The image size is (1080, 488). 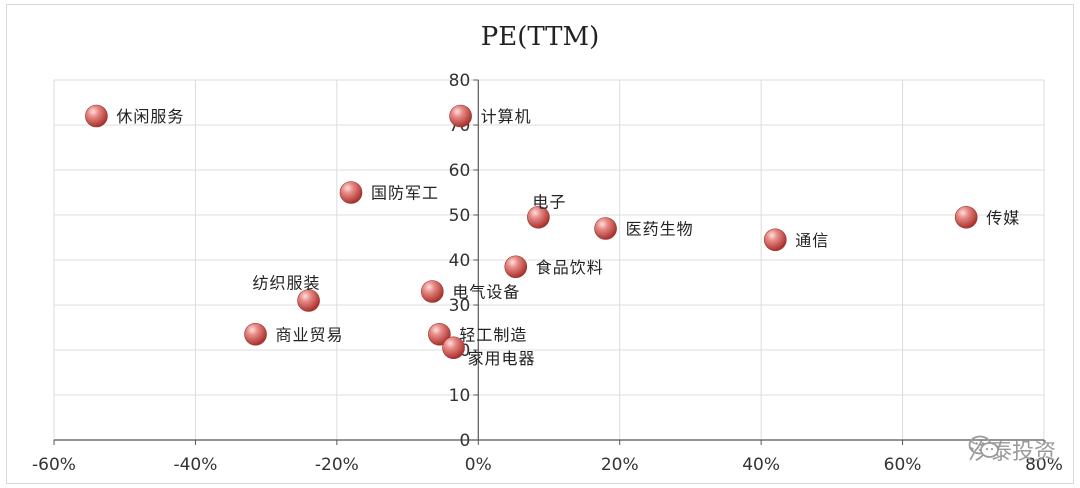 I want to click on x-tick-label: 20%, so click(x=620, y=465).